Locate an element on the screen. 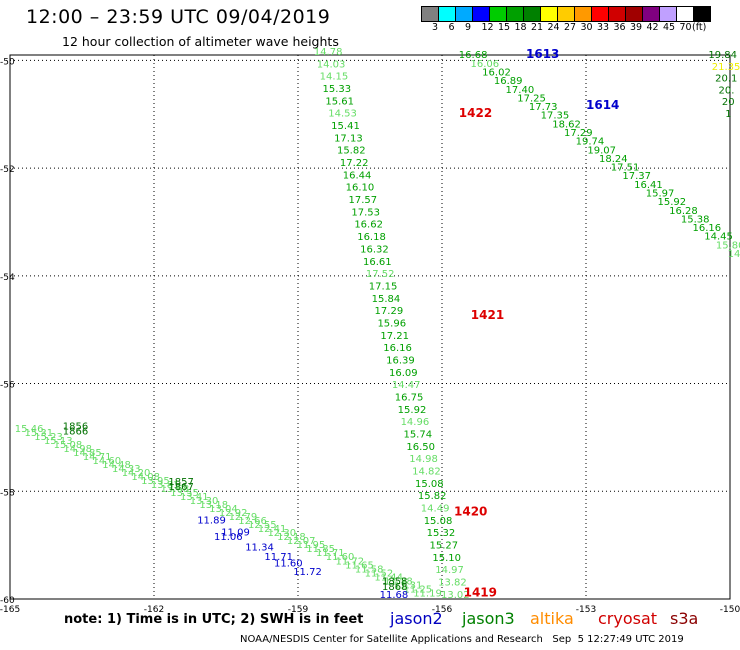 This screenshot has width=740, height=650. swh-value-label: 11.44 is located at coordinates (388, 577).